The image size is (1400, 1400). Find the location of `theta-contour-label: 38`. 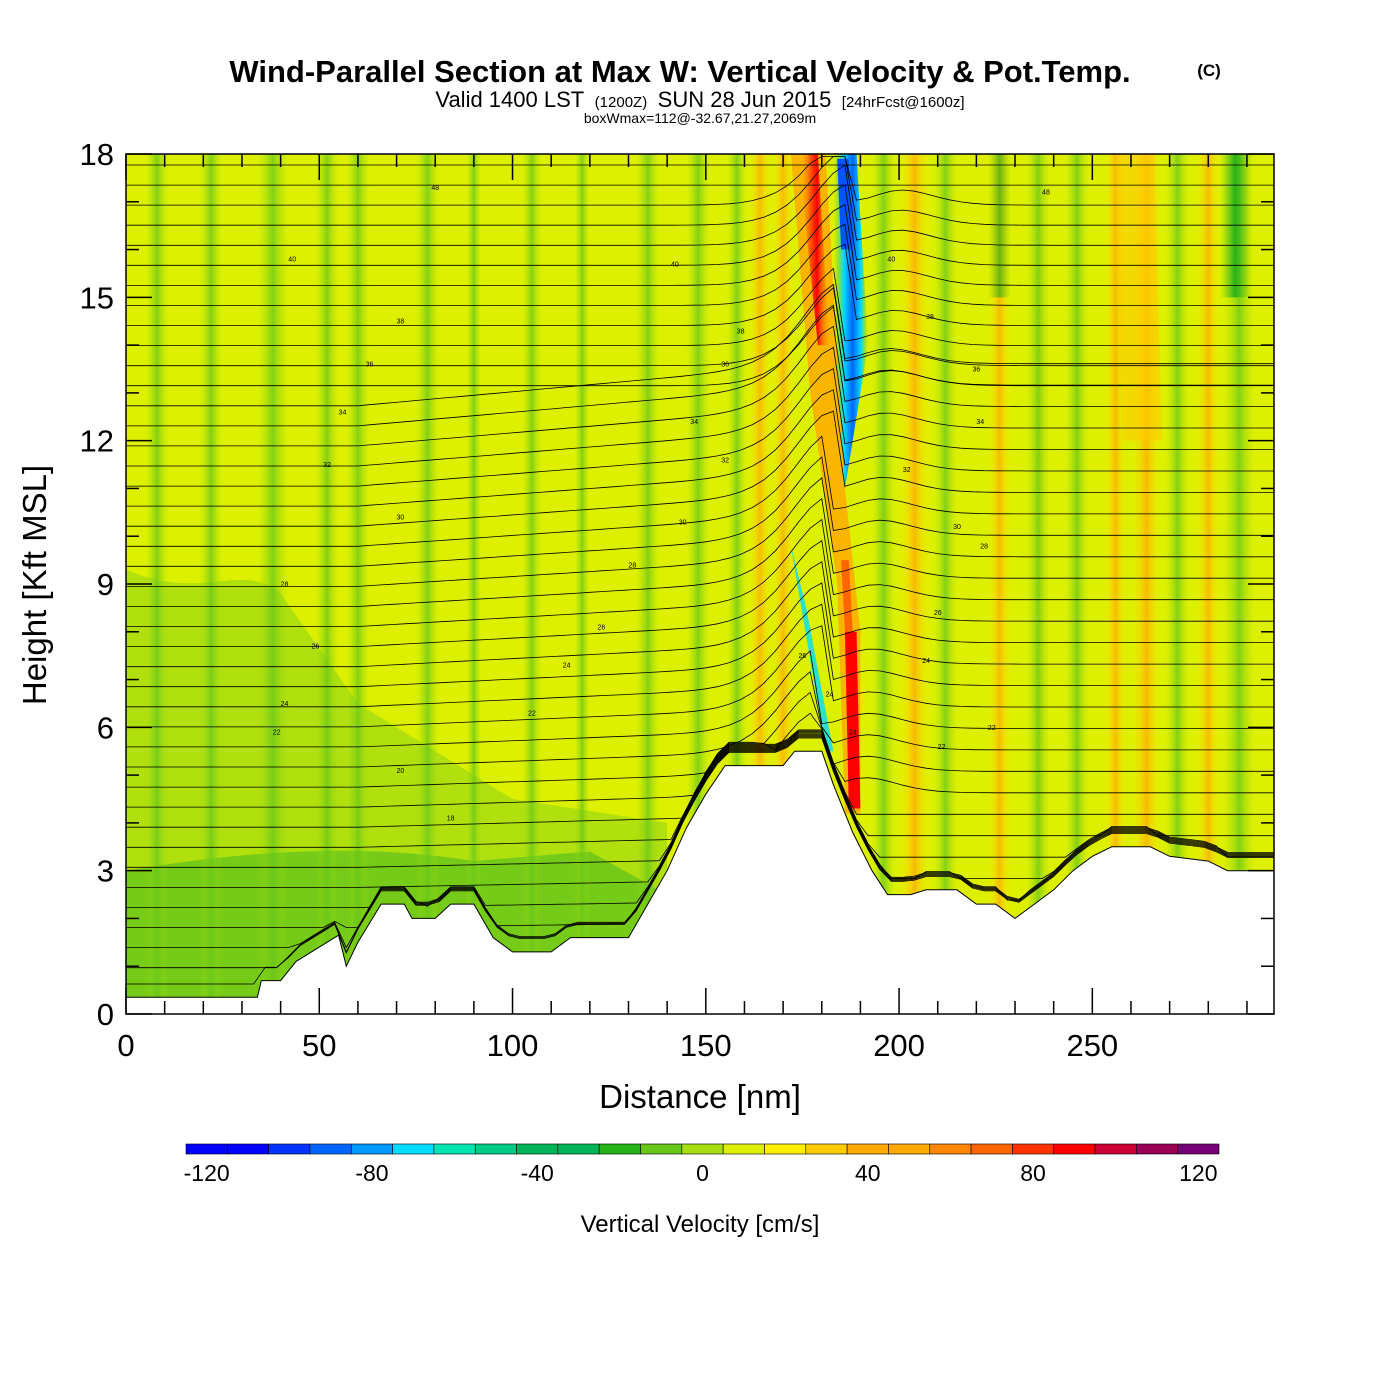

theta-contour-label: 38 is located at coordinates (741, 331).